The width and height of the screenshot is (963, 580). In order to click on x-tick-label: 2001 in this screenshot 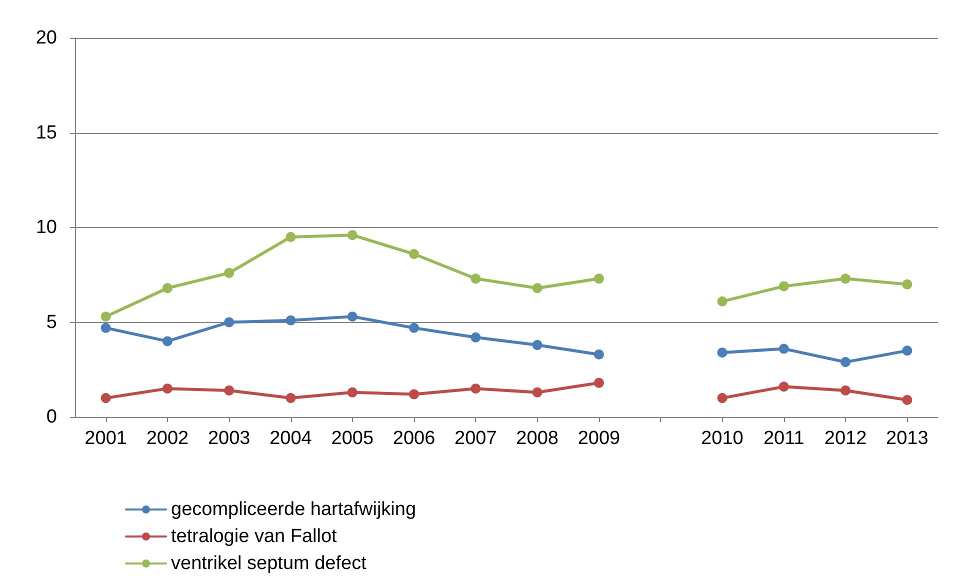, I will do `click(105, 438)`.